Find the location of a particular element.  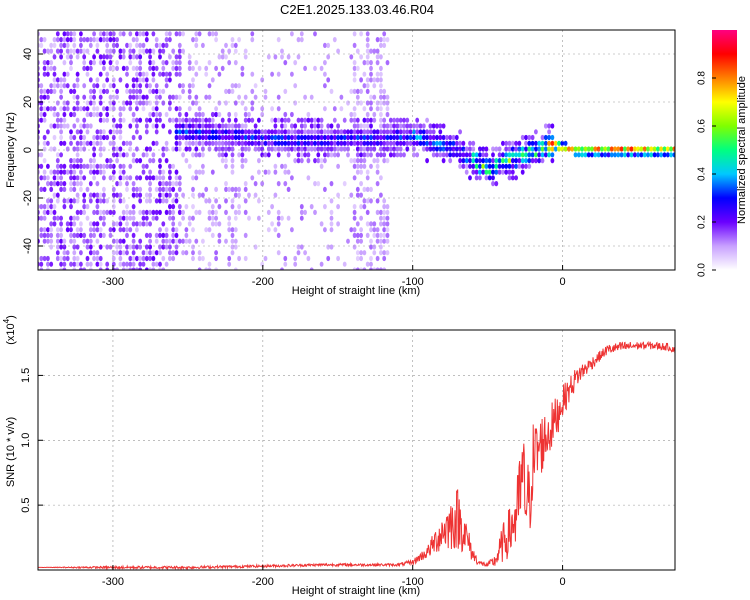

spectrogram-x-tick-label: 0 is located at coordinates (563, 282).